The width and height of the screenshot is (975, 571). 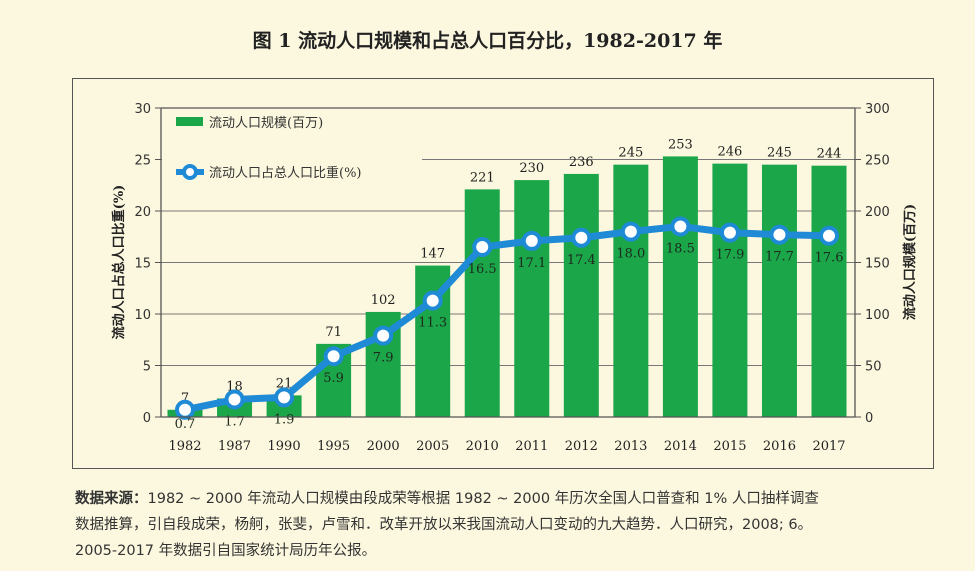 I want to click on legend-background, so click(x=292, y=154).